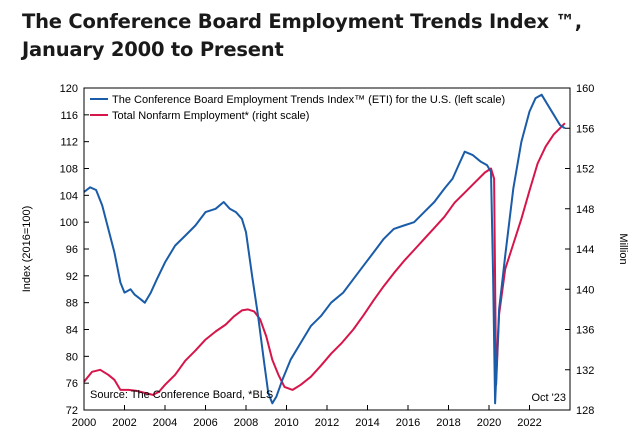 The height and width of the screenshot is (444, 638). What do you see at coordinates (72, 304) in the screenshot?
I see `y-tick-label: 88` at bounding box center [72, 304].